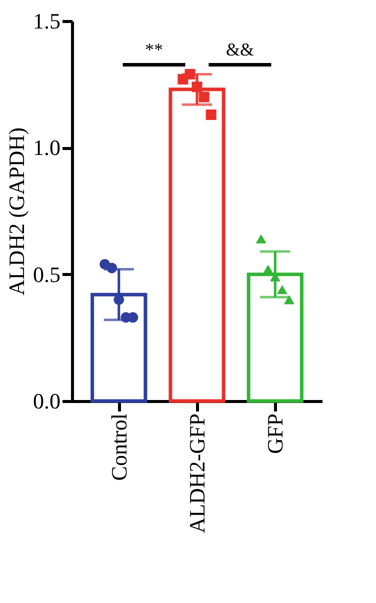 The width and height of the screenshot is (376, 603). What do you see at coordinates (119, 447) in the screenshot?
I see `x-tick-label: Control` at bounding box center [119, 447].